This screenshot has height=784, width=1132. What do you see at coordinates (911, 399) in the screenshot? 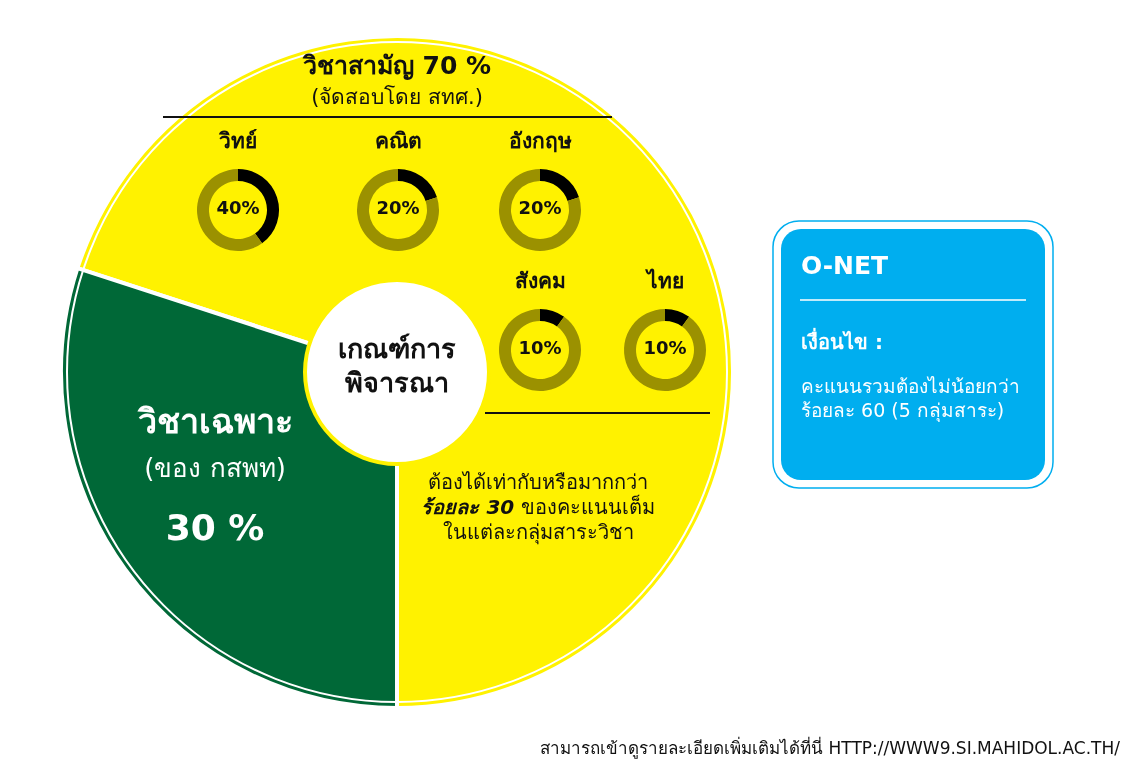
I see `text: คะแนนรวมต้องไม่น้อยกว่า ร้อยละ 60 (5 กลุ่มสาระ)` at bounding box center [911, 399].